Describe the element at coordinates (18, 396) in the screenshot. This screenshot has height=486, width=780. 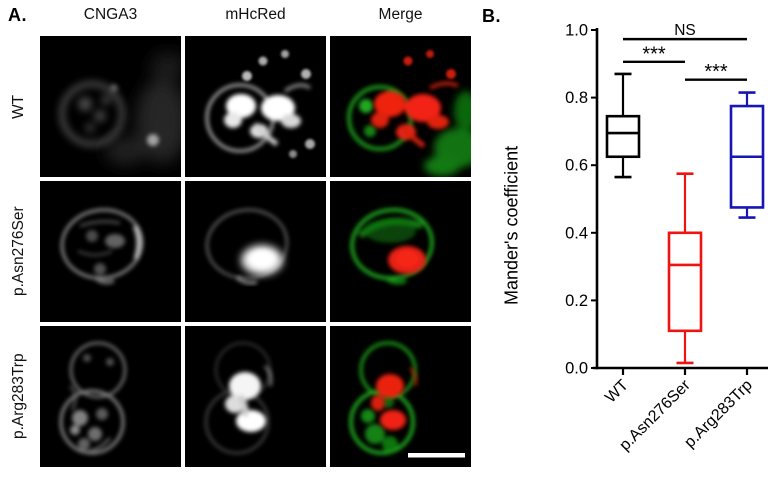
I see `row-label-arg283trp: p.Arg283Trp` at that location.